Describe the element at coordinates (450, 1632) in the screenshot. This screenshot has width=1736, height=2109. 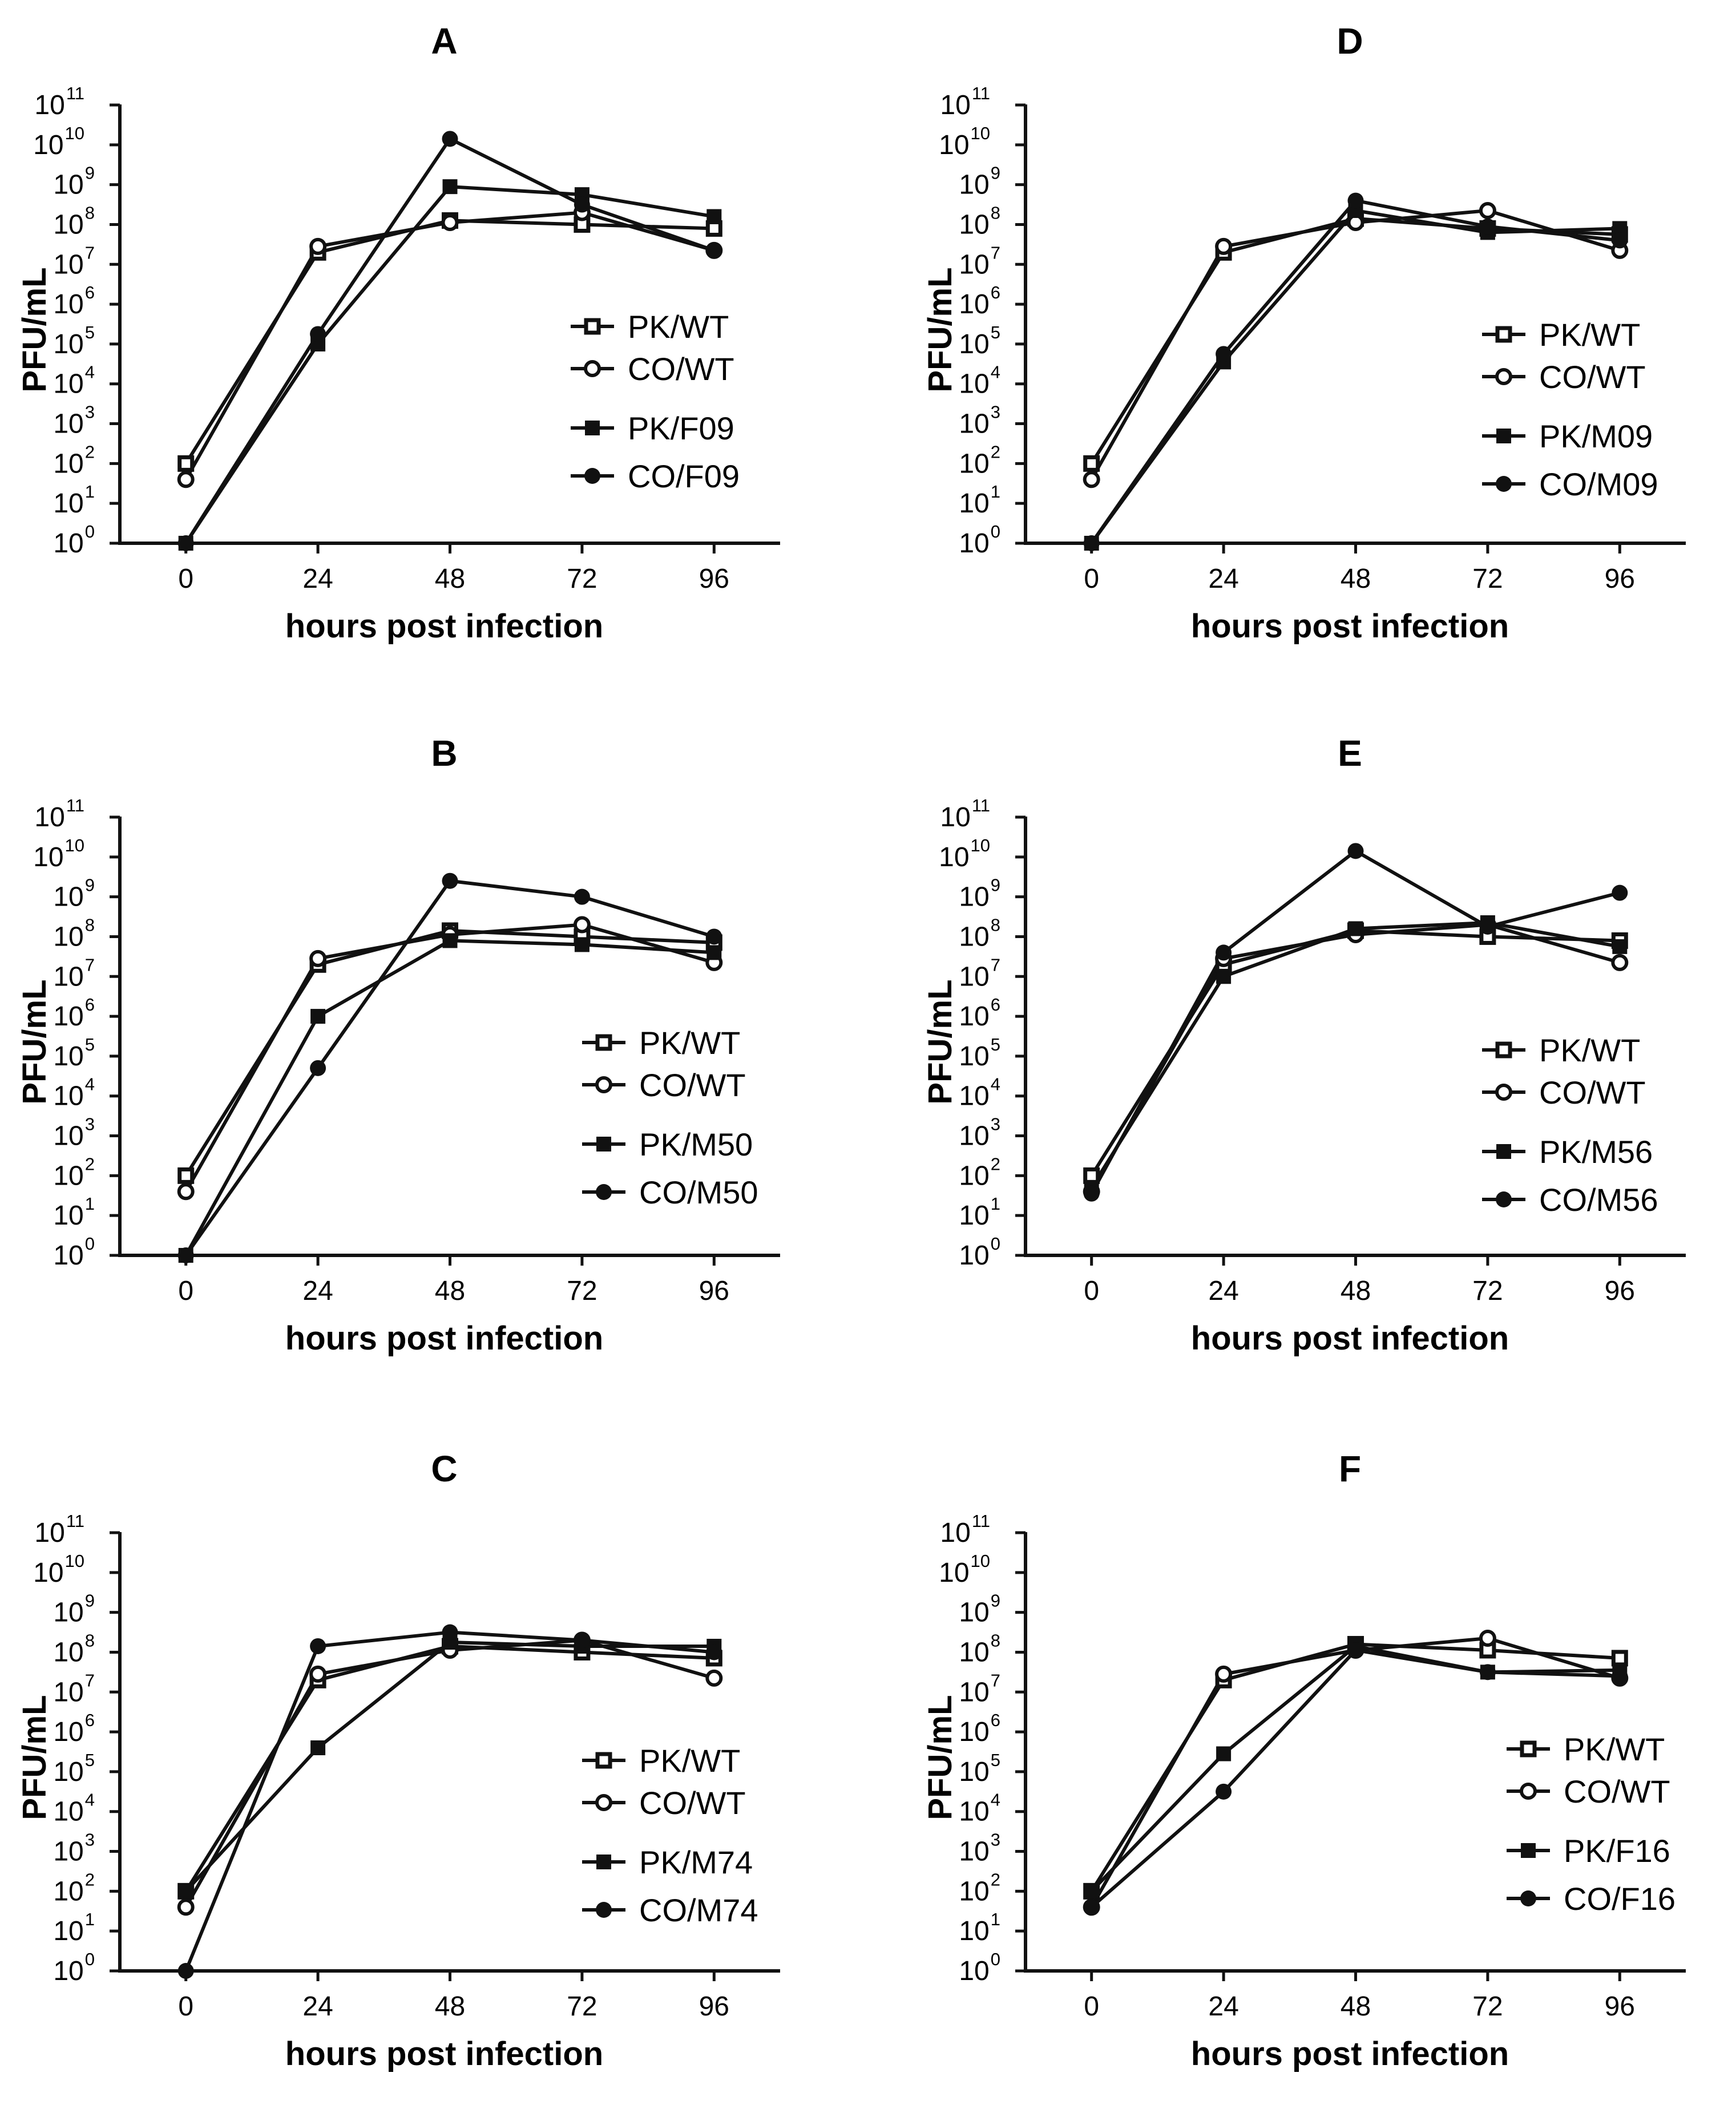
I see `data-point-co-m74` at that location.